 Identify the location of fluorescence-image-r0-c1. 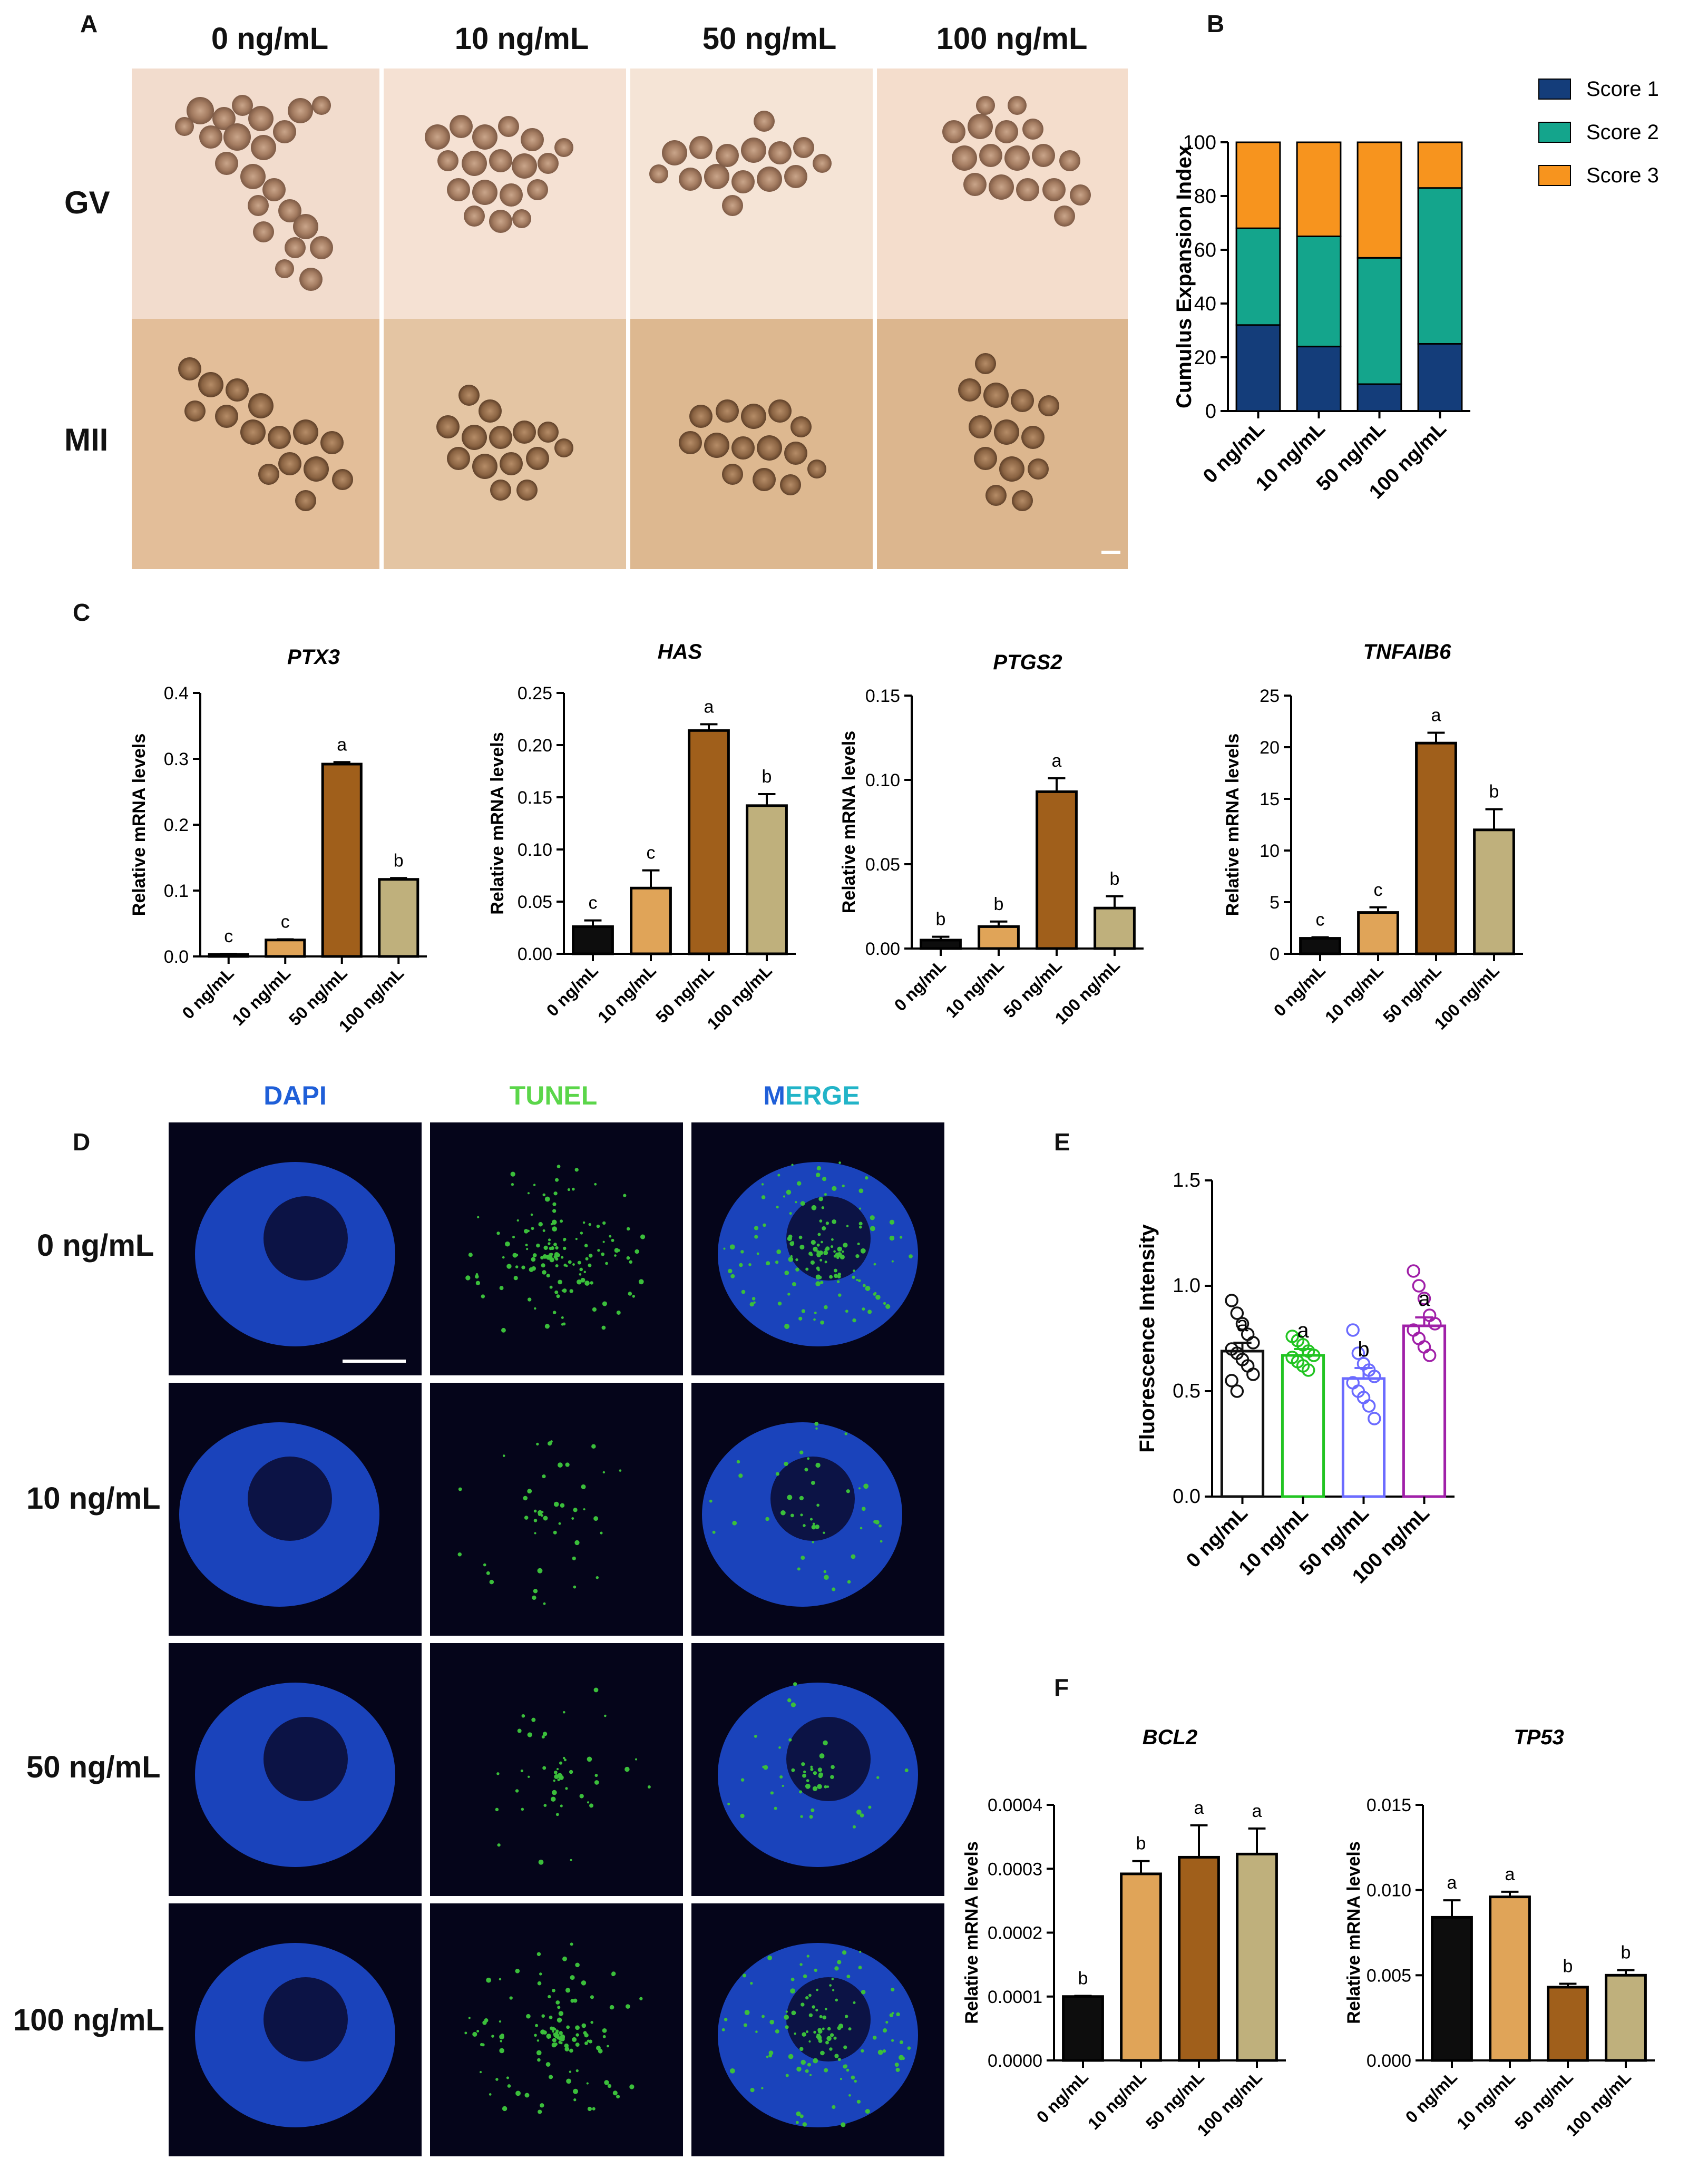
(556, 1248).